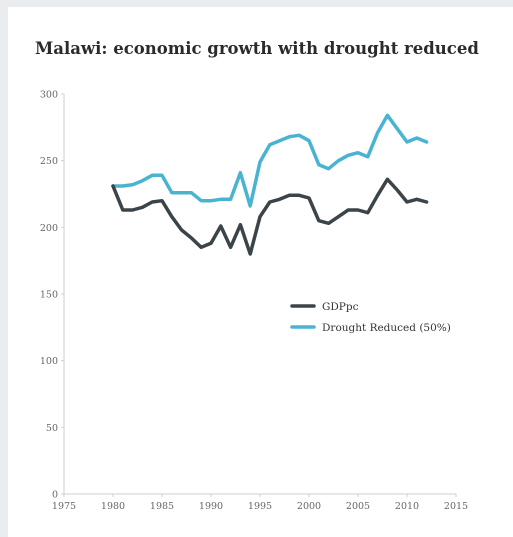 The image size is (513, 537). What do you see at coordinates (162, 506) in the screenshot?
I see `x-tick-label: 1985` at bounding box center [162, 506].